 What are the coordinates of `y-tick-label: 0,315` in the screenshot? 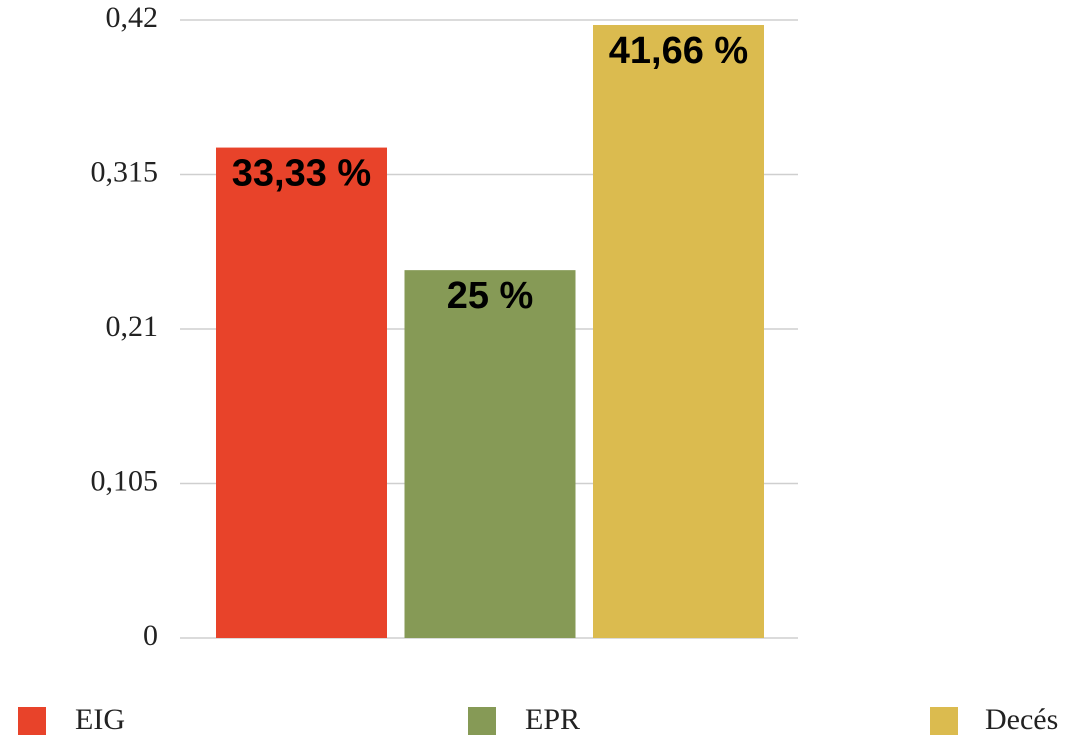 It's located at (125, 171).